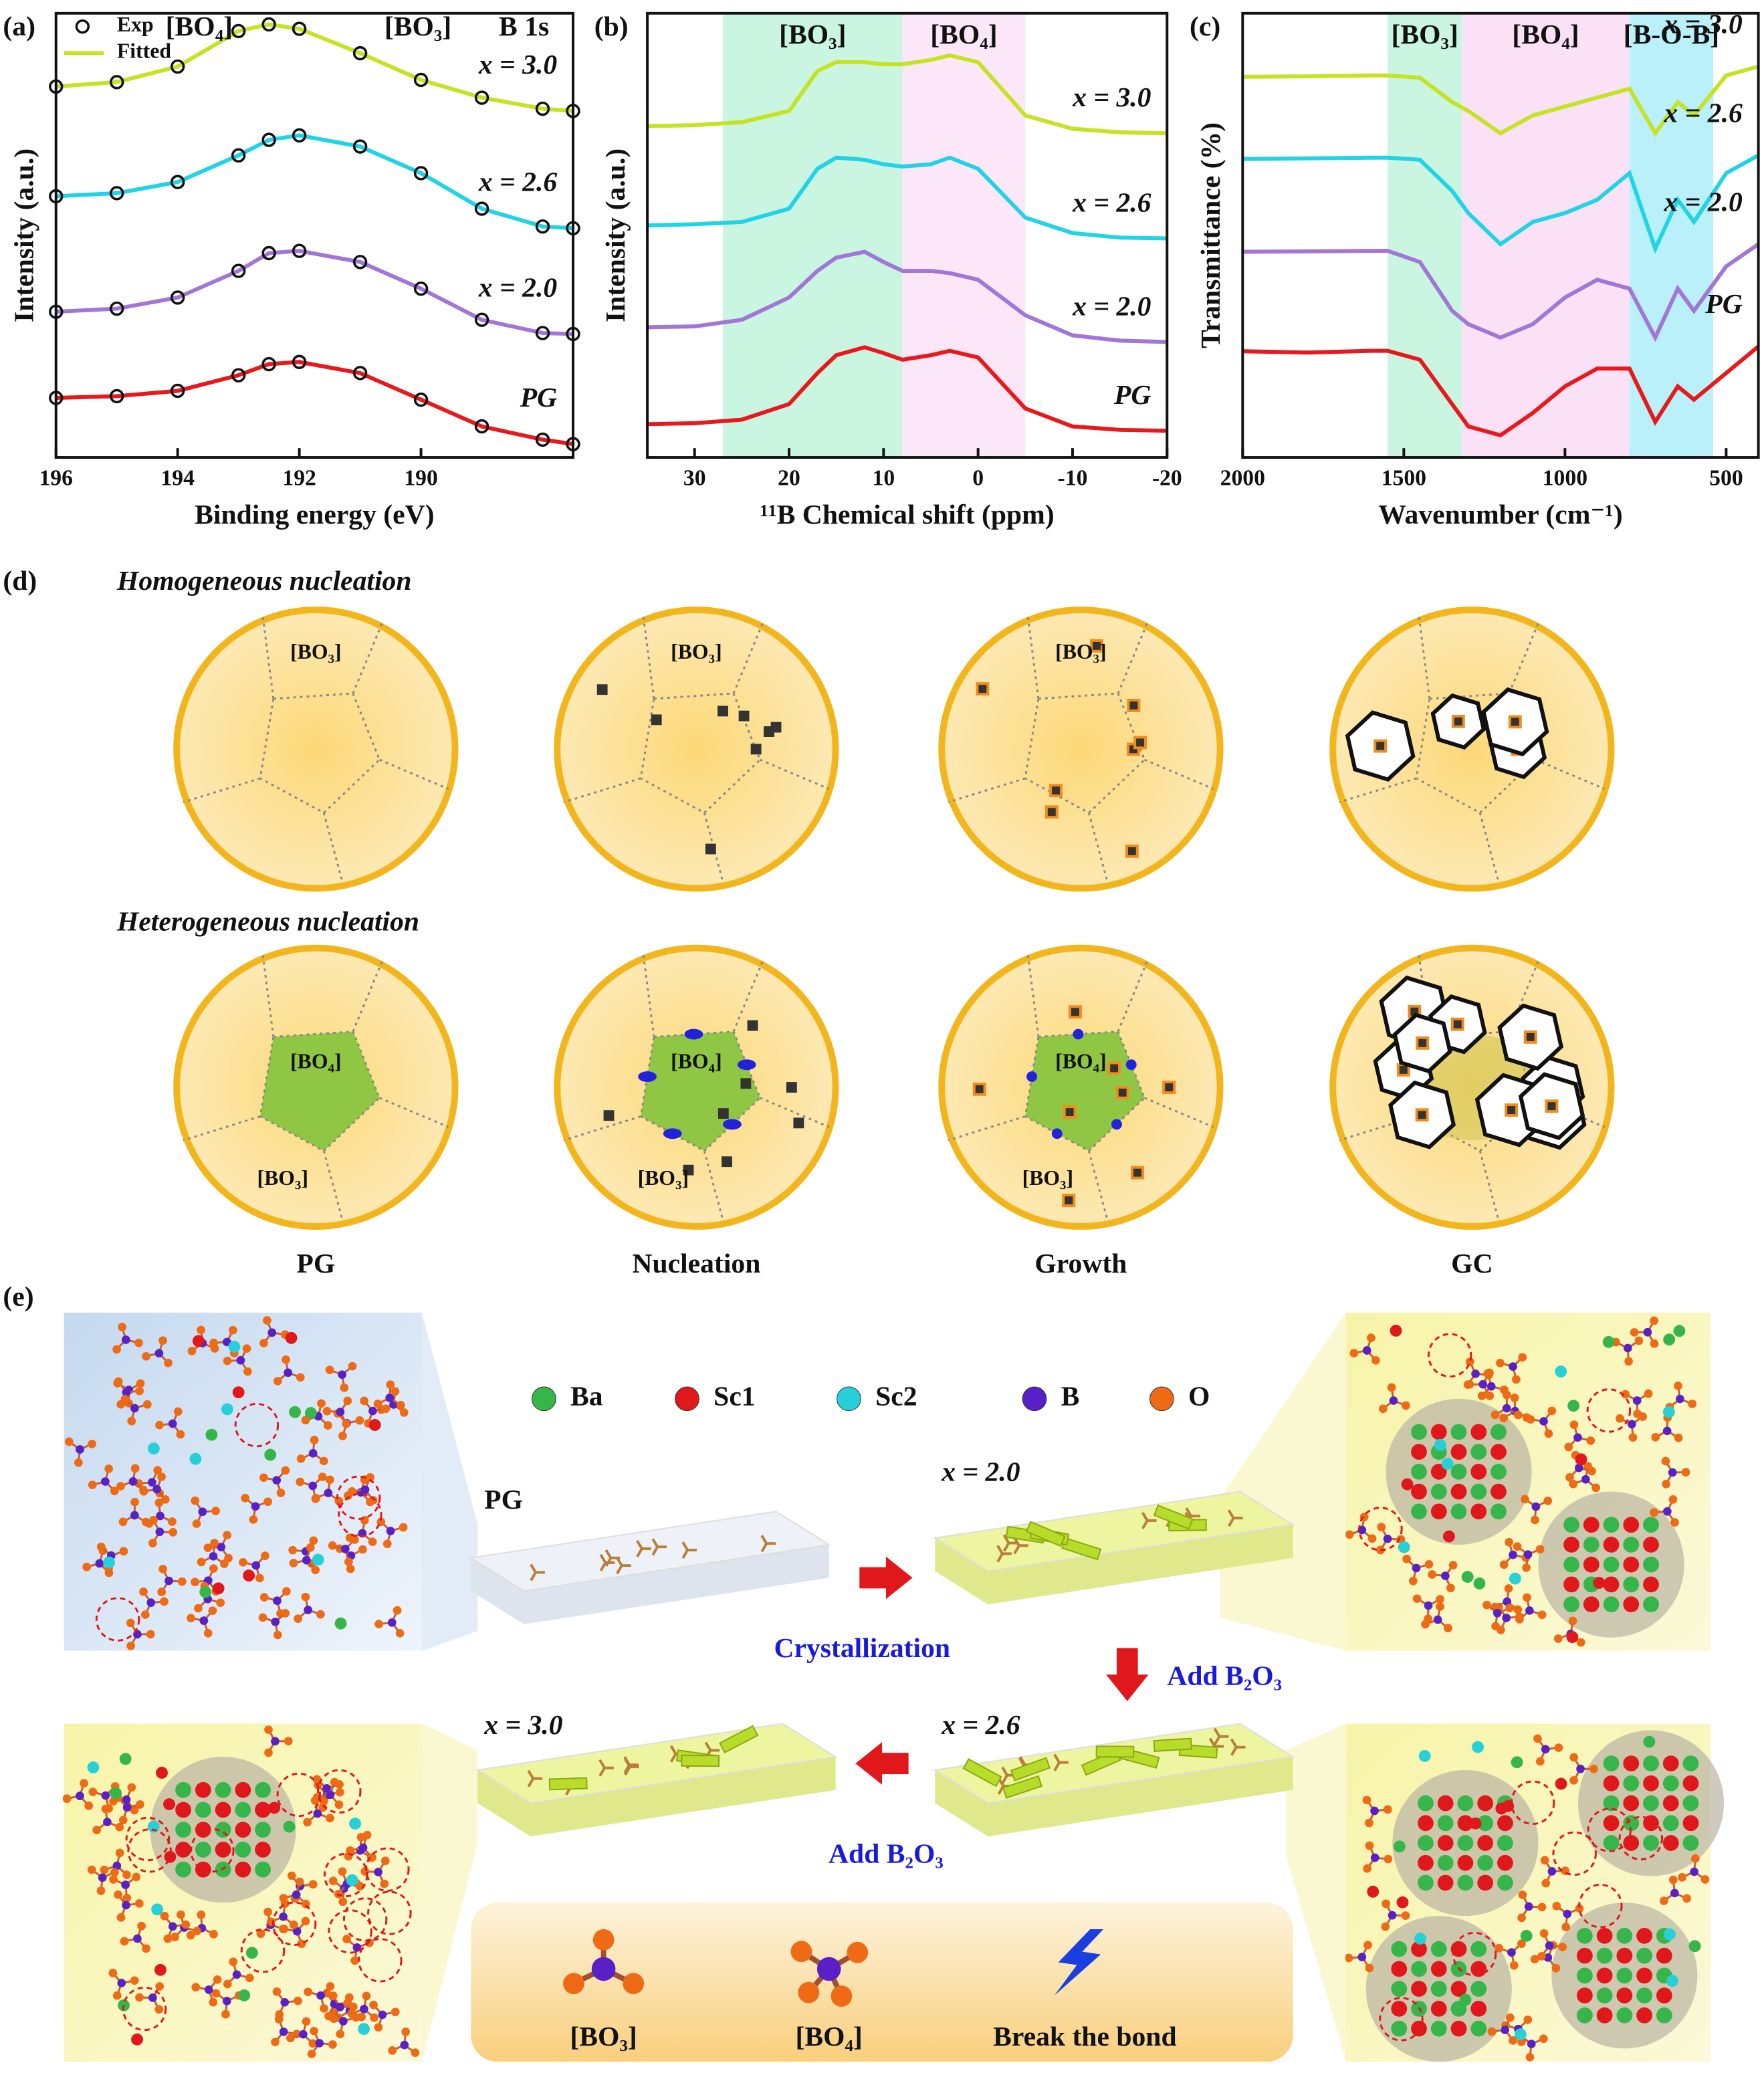  Describe the element at coordinates (1472, 749) in the screenshot. I see `cell` at that location.